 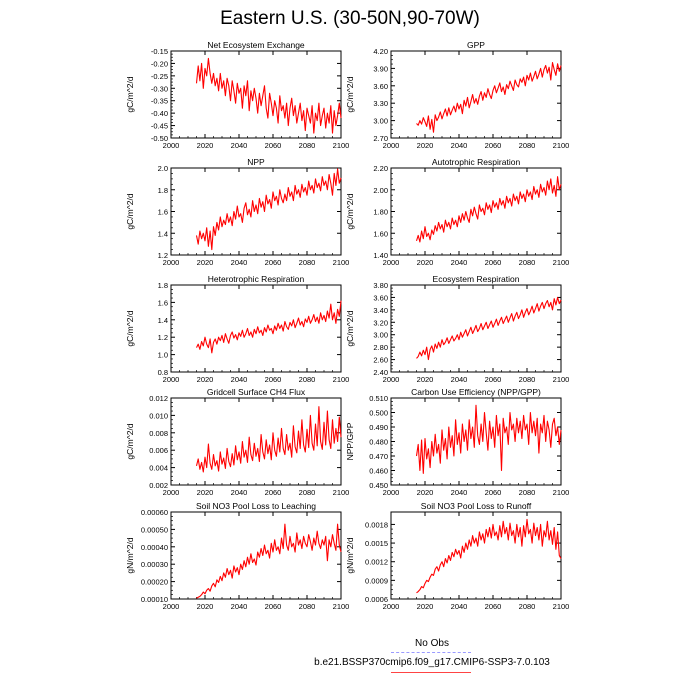 What do you see at coordinates (256, 506) in the screenshot?
I see `chart-title: Soil NO3 Pool Loss to Leaching` at bounding box center [256, 506].